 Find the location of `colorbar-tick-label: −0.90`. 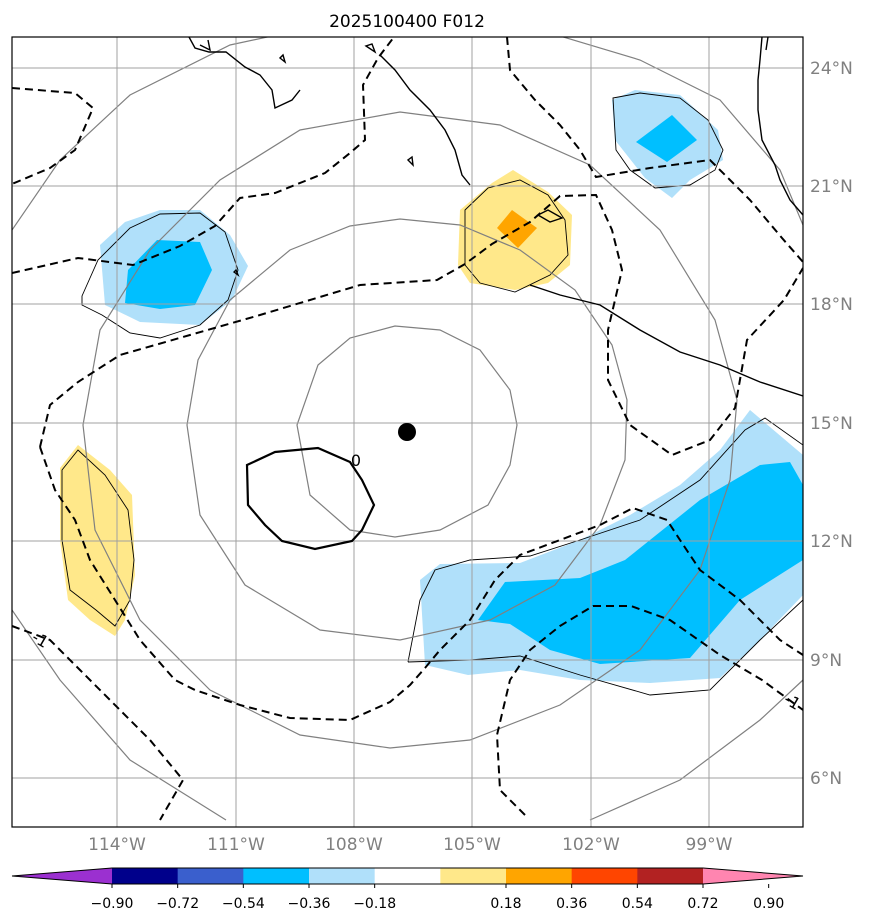

colorbar-tick-label: −0.90 is located at coordinates (112, 904).